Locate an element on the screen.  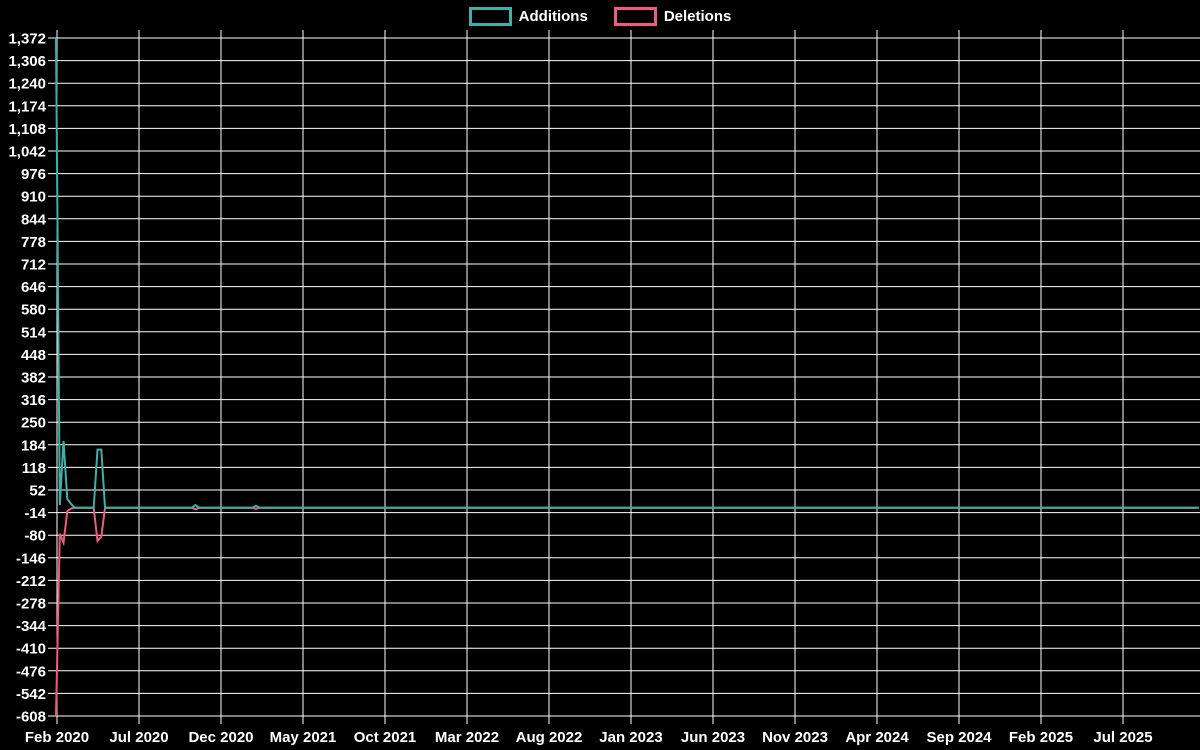
deletions-swatch is located at coordinates (635, 16).